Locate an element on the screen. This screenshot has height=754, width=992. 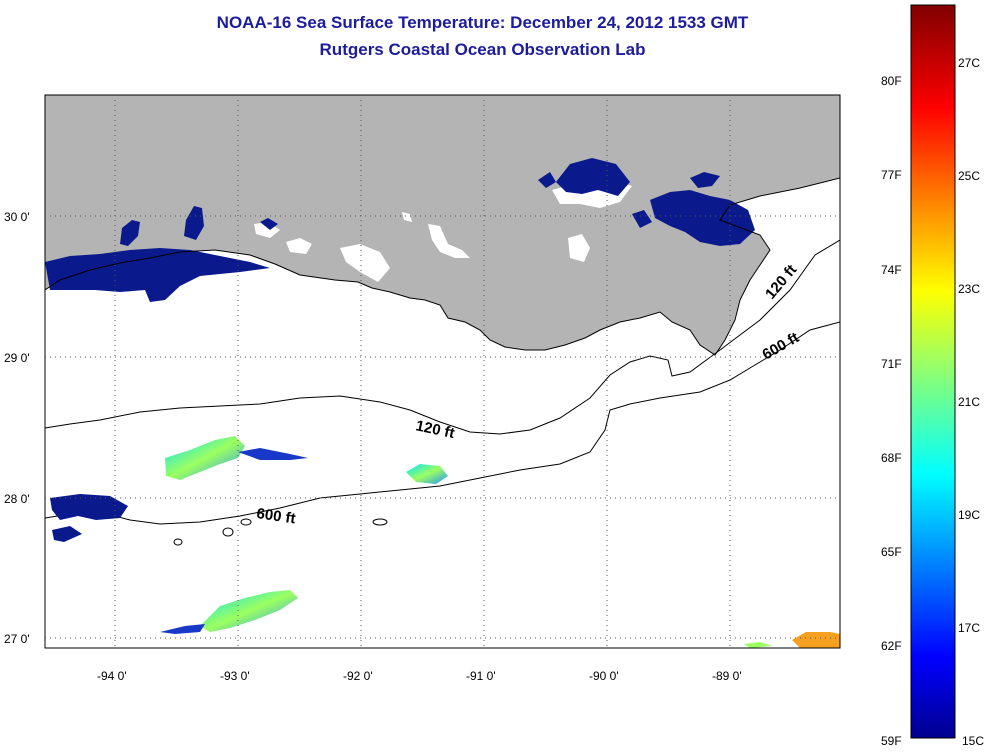
lat-label: 28 0' is located at coordinates (17, 499).